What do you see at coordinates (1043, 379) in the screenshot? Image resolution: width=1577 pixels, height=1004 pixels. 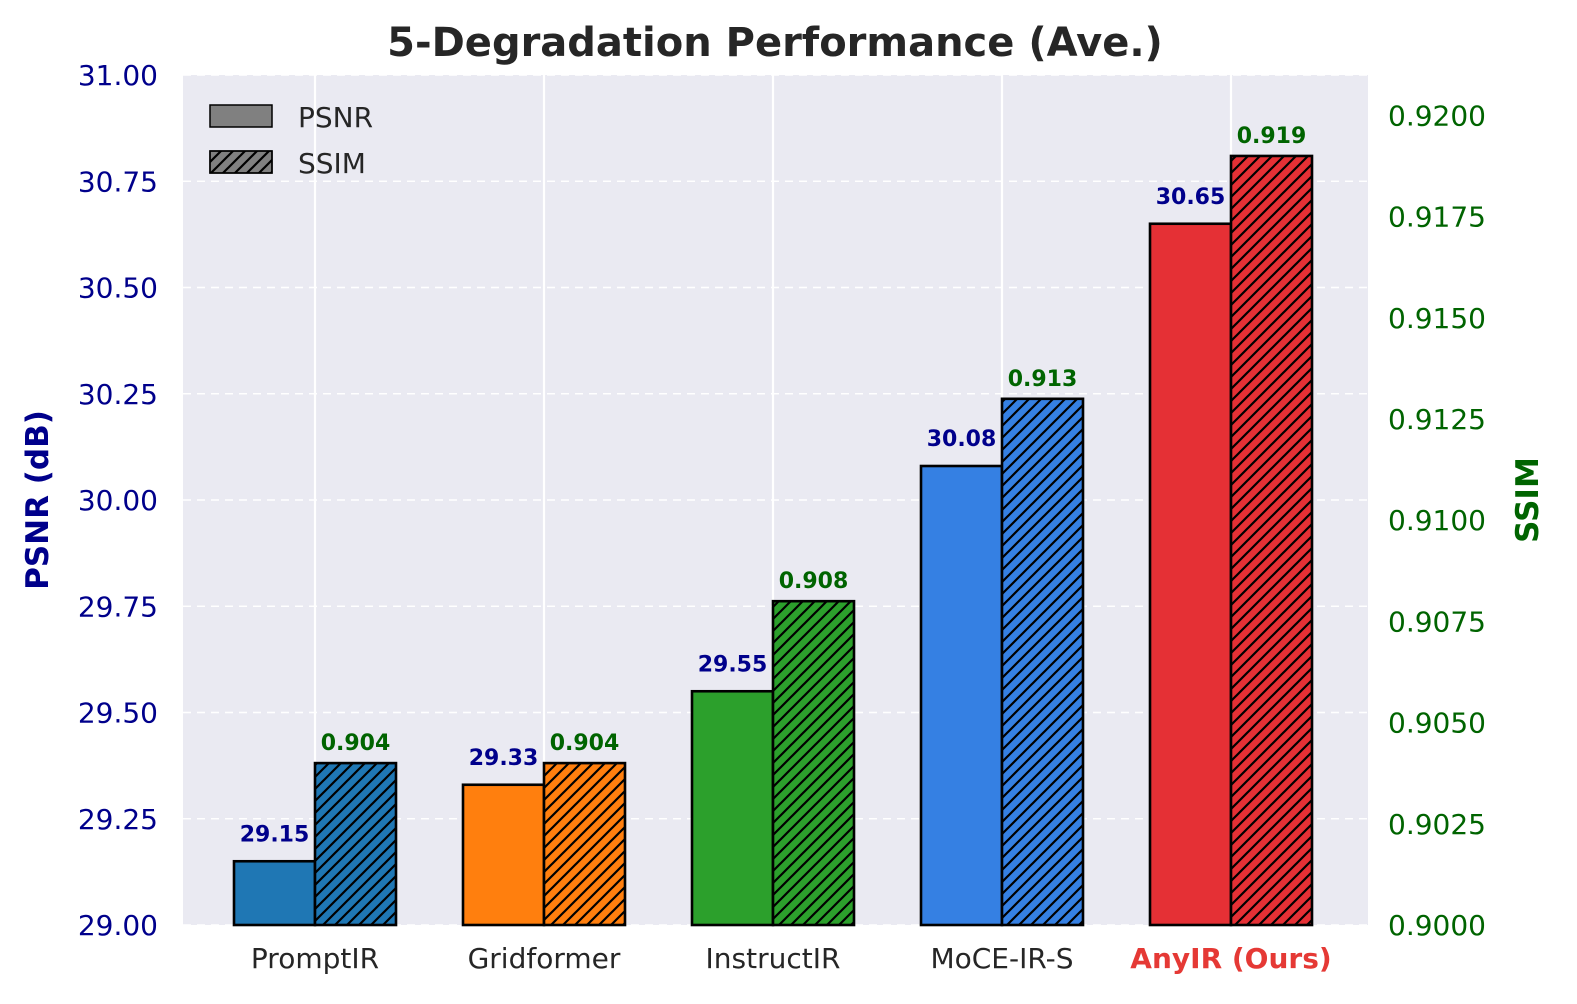 I see `ssim-value-label: 0.913` at bounding box center [1043, 379].